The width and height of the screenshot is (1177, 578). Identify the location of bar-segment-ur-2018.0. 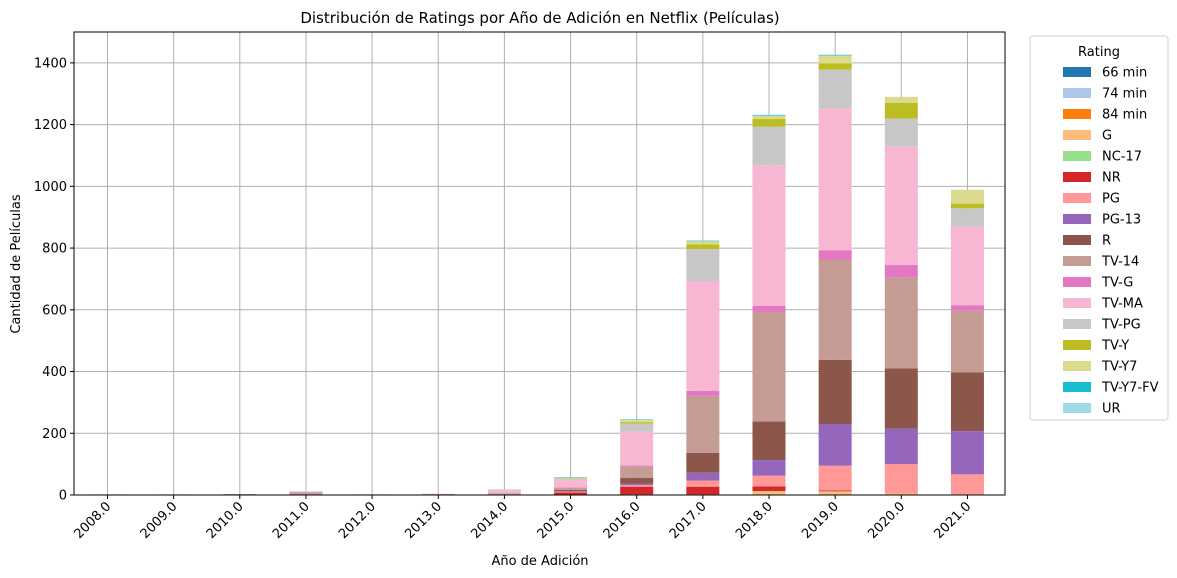
(769, 115).